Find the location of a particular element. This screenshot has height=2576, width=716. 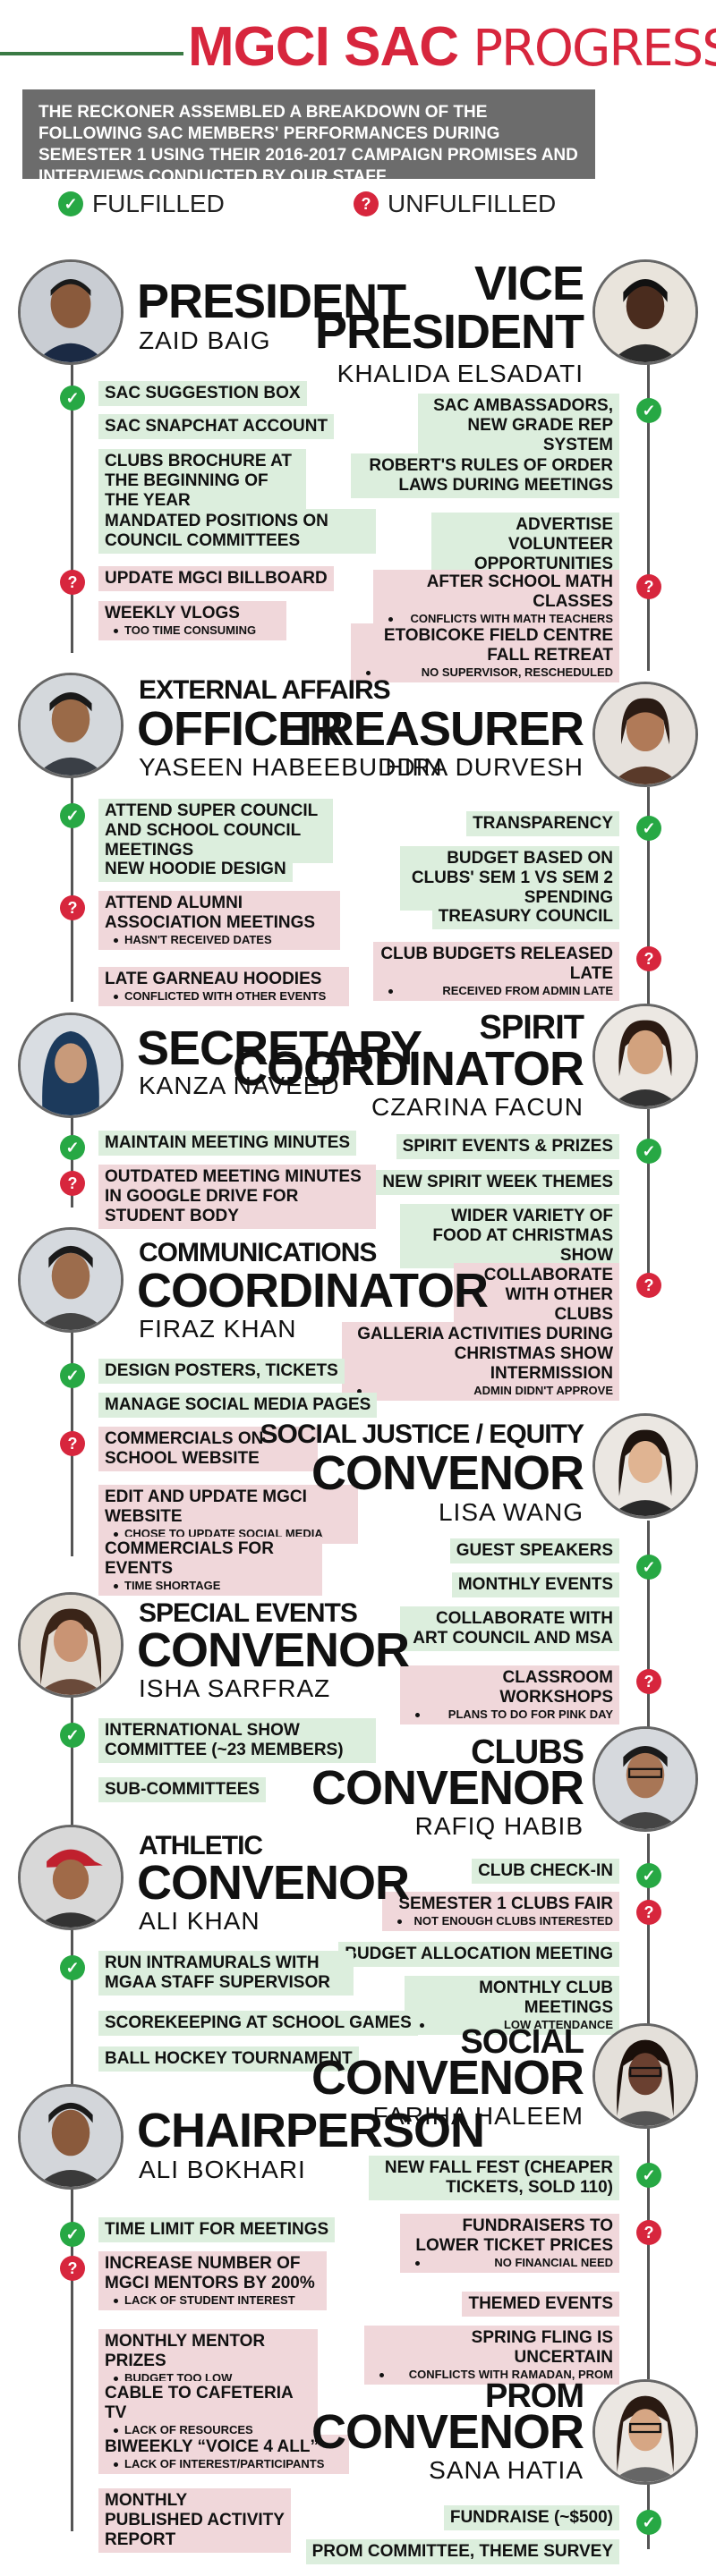

role-title: CLUBS is located at coordinates (527, 1752).